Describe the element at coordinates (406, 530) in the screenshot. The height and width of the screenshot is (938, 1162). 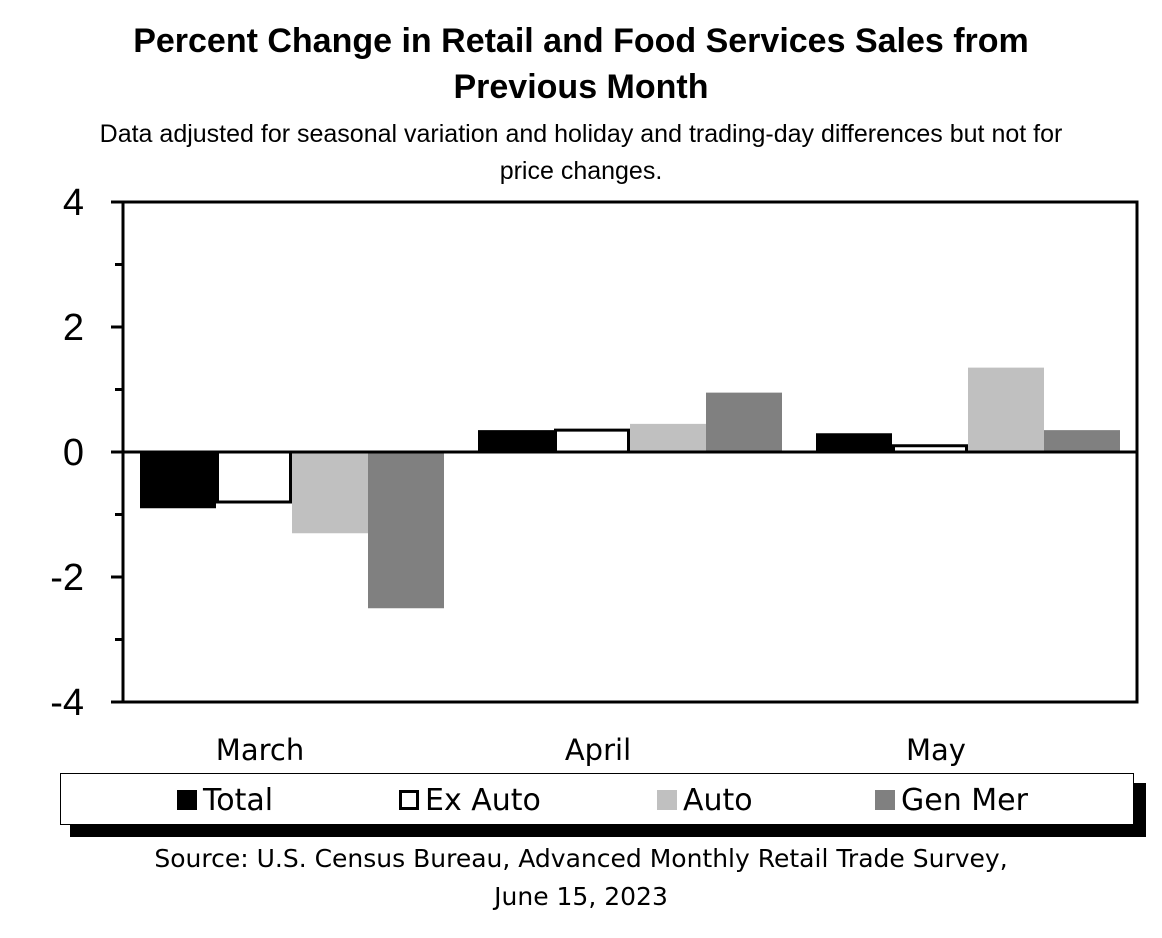
I see `bar-gen-mer-march` at that location.